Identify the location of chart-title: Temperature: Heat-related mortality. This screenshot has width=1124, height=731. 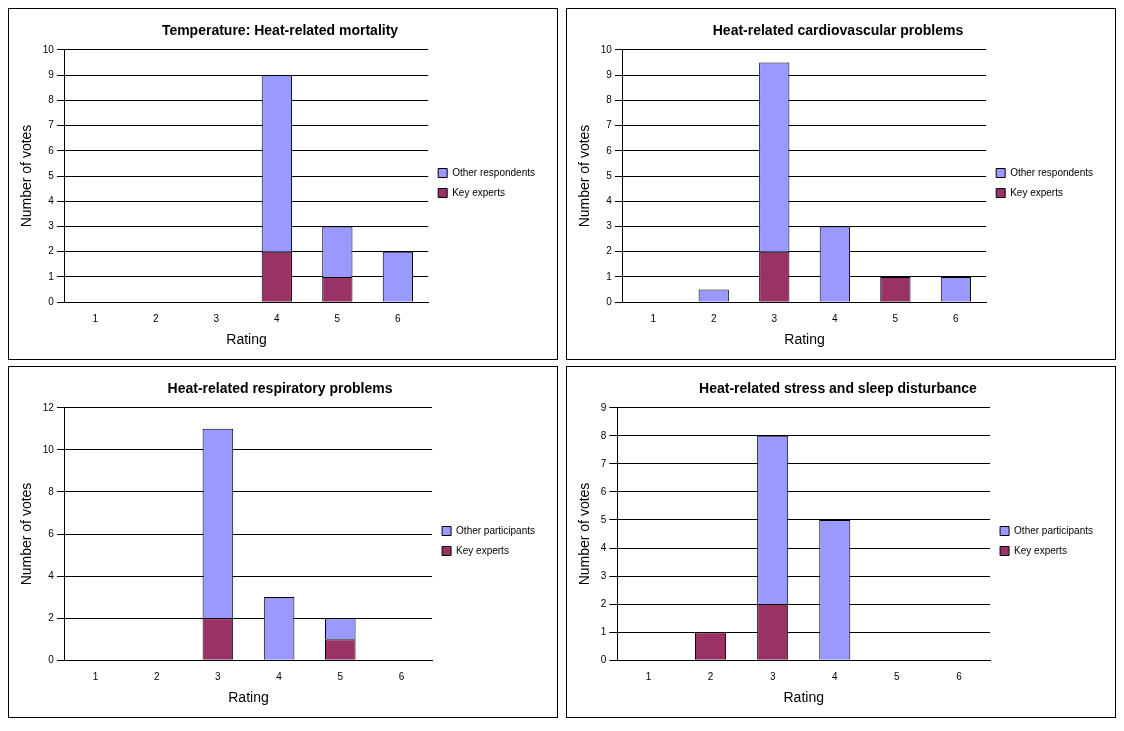
(280, 30).